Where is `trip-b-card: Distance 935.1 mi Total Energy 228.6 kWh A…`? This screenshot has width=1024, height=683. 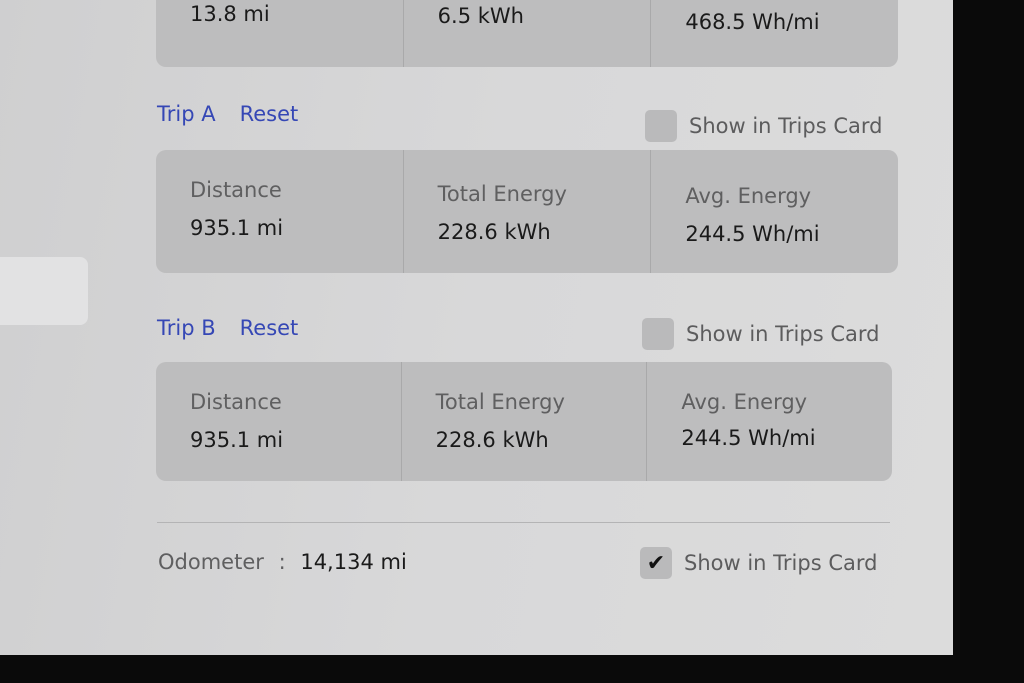
trip-b-card: Distance 935.1 mi Total Energy 228.6 kWh A… is located at coordinates (524, 421).